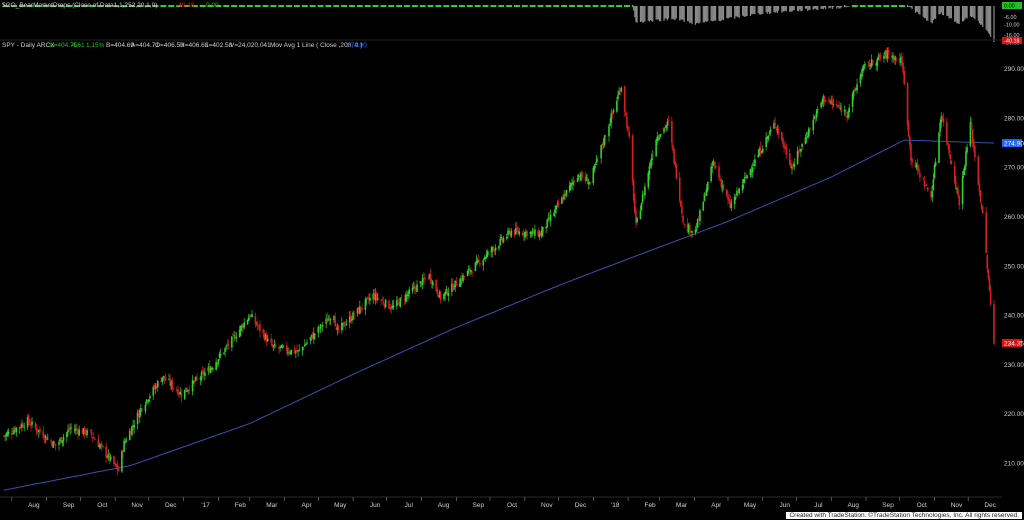  Describe the element at coordinates (212, 5) in the screenshot. I see `indicator-value-green: 0.00` at that location.